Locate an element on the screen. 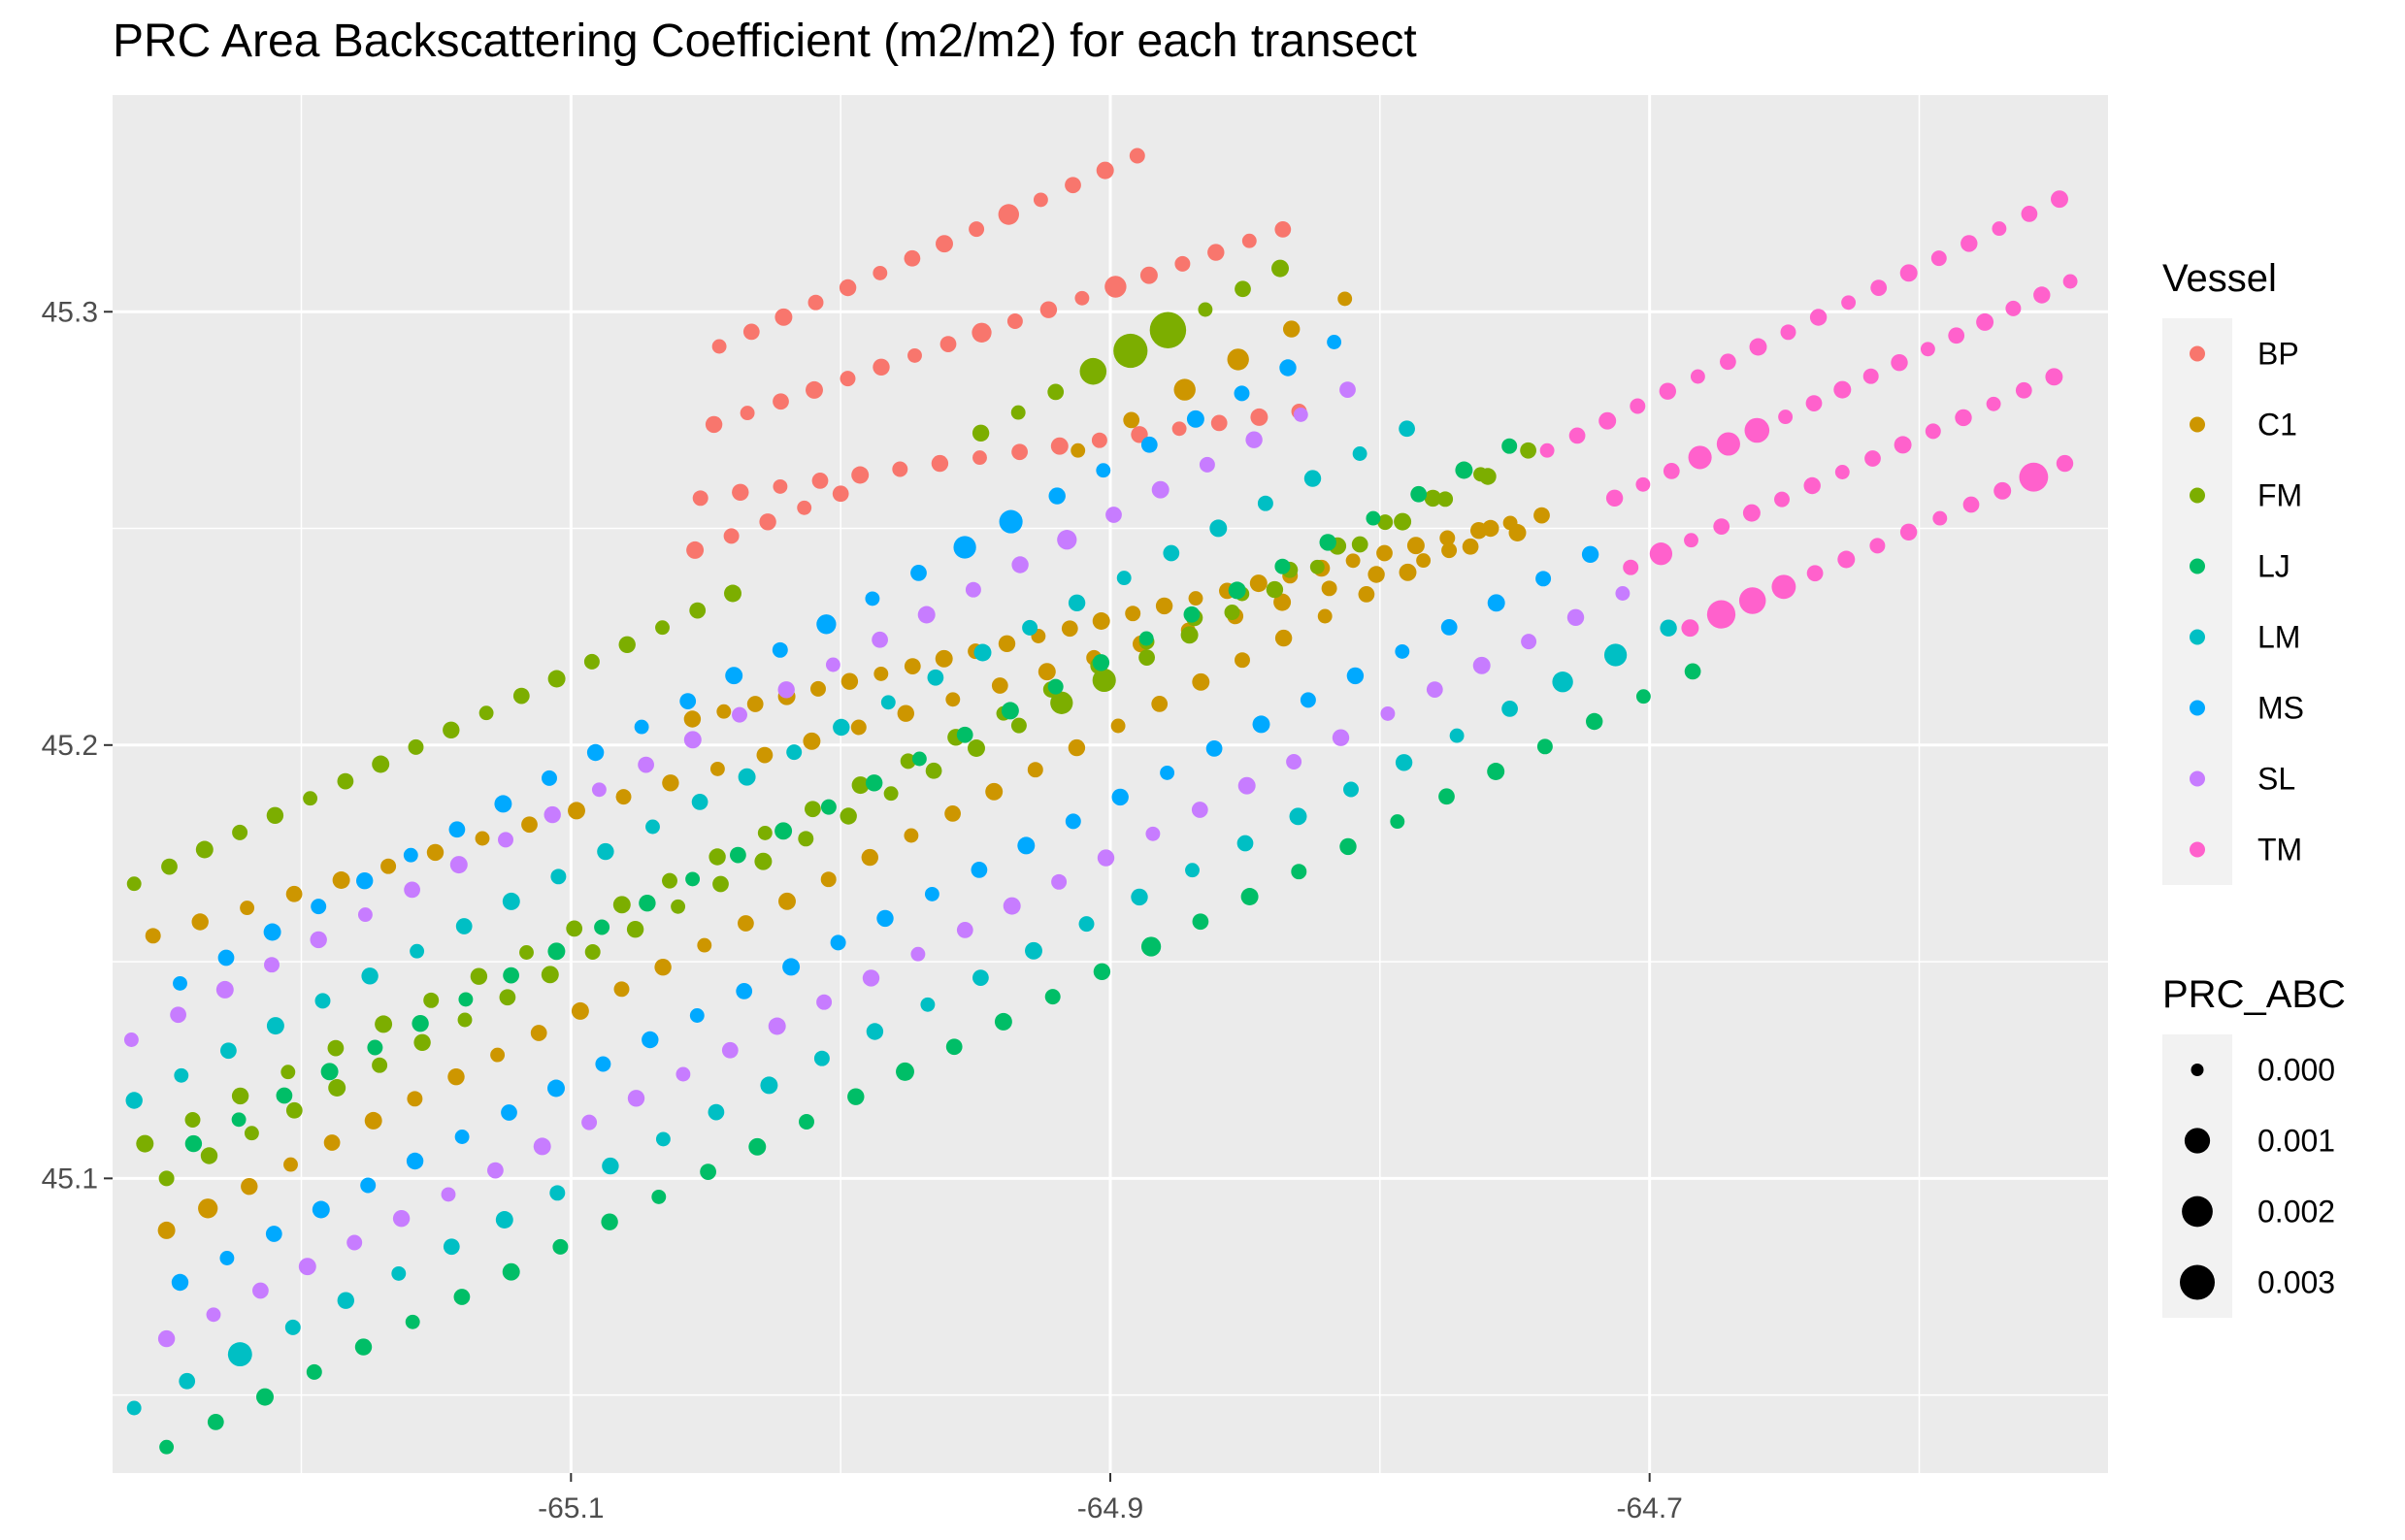  color-legend-label: FM is located at coordinates (2279, 496).